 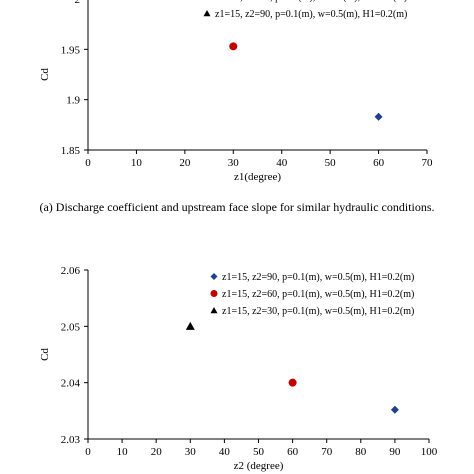 I want to click on chartNaN-y-tick-label: 2.06, so click(x=71, y=271).